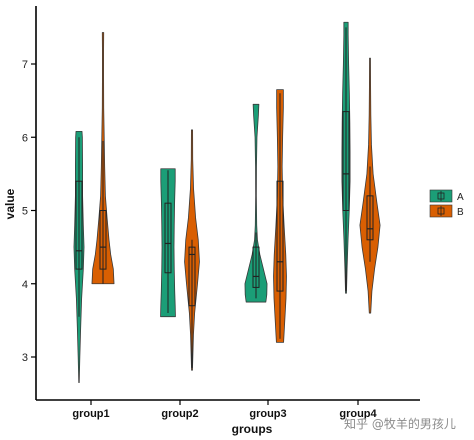 This screenshot has height=440, width=474. Describe the element at coordinates (25, 212) in the screenshot. I see `y-tick-label: 5` at that location.